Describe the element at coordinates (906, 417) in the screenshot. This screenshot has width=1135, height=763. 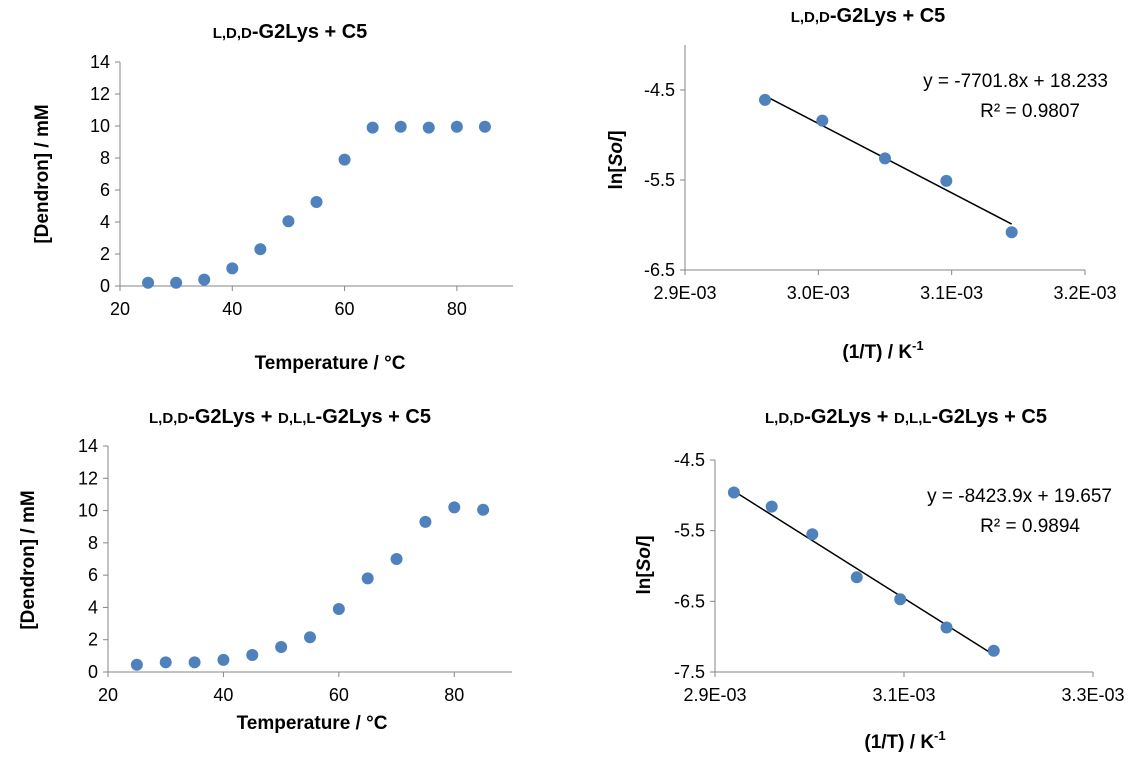
I see `chart-4-title: L,D,D-G2Lys + D,L,L-G2Lys + C5` at that location.